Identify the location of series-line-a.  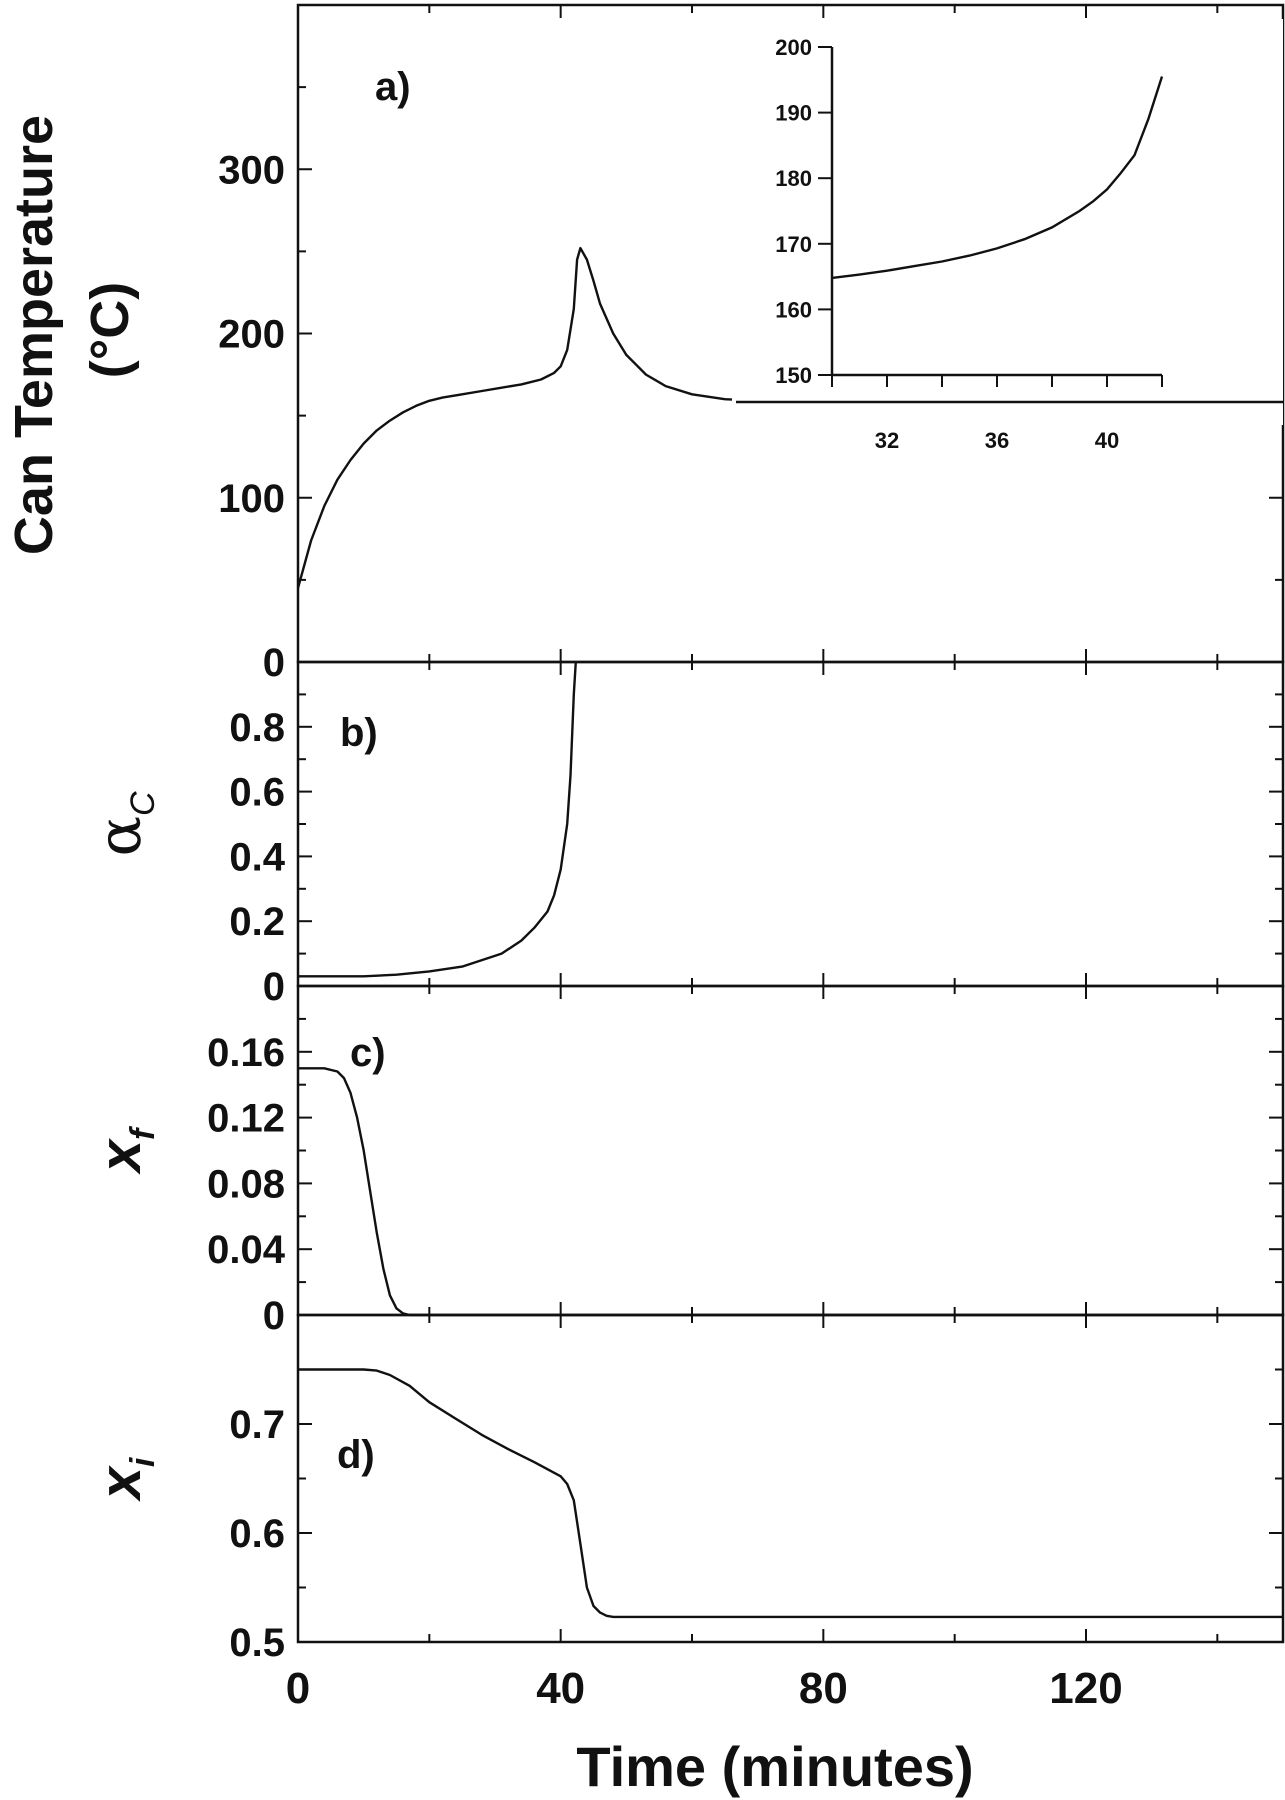
(789, 417).